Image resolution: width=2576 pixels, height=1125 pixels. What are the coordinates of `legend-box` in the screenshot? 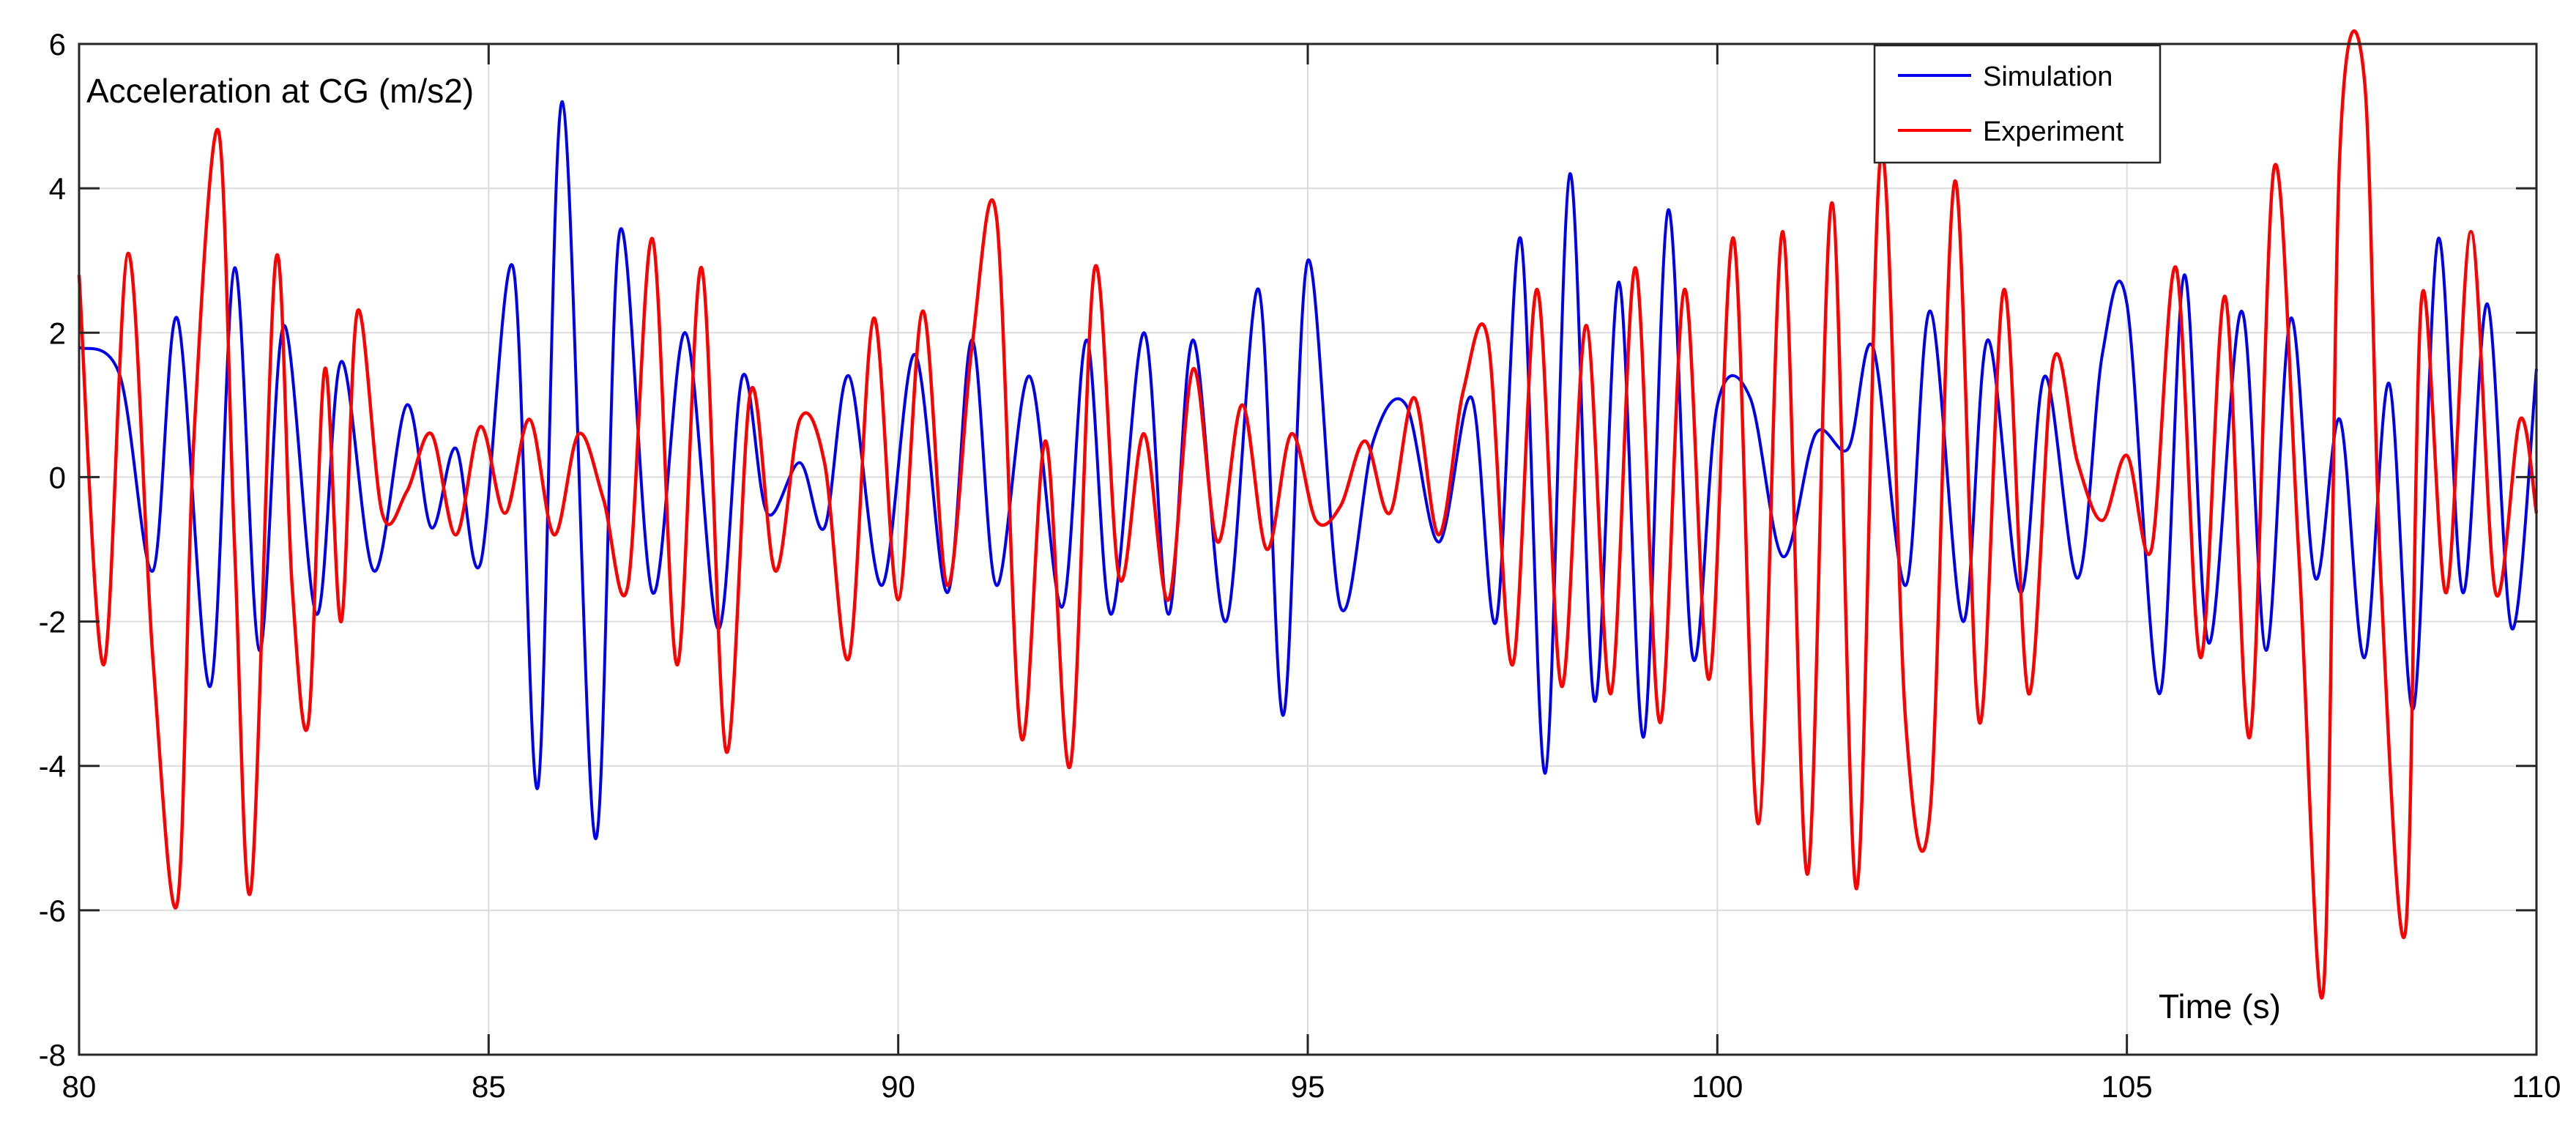 It's located at (2017, 104).